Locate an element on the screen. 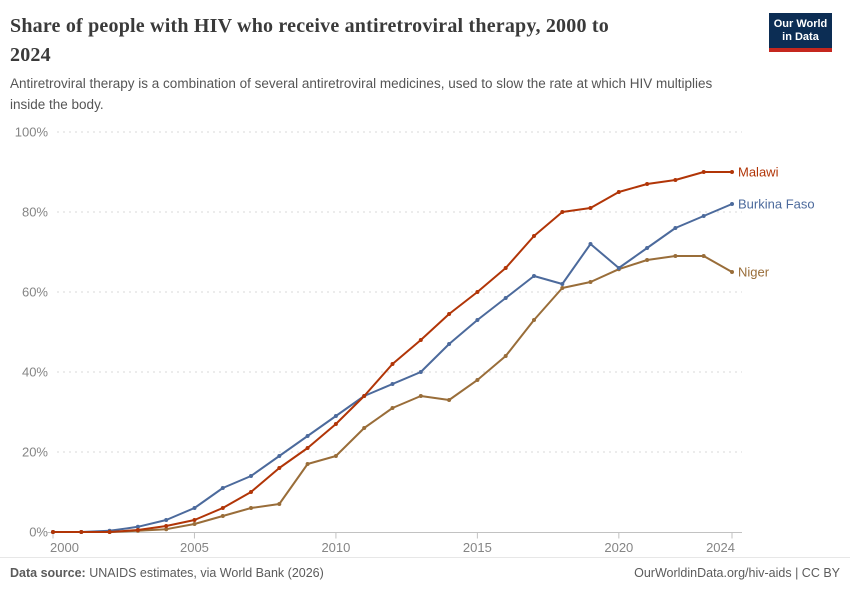 Image resolution: width=850 pixels, height=600 pixels. point-malawi-2011 is located at coordinates (364, 396).